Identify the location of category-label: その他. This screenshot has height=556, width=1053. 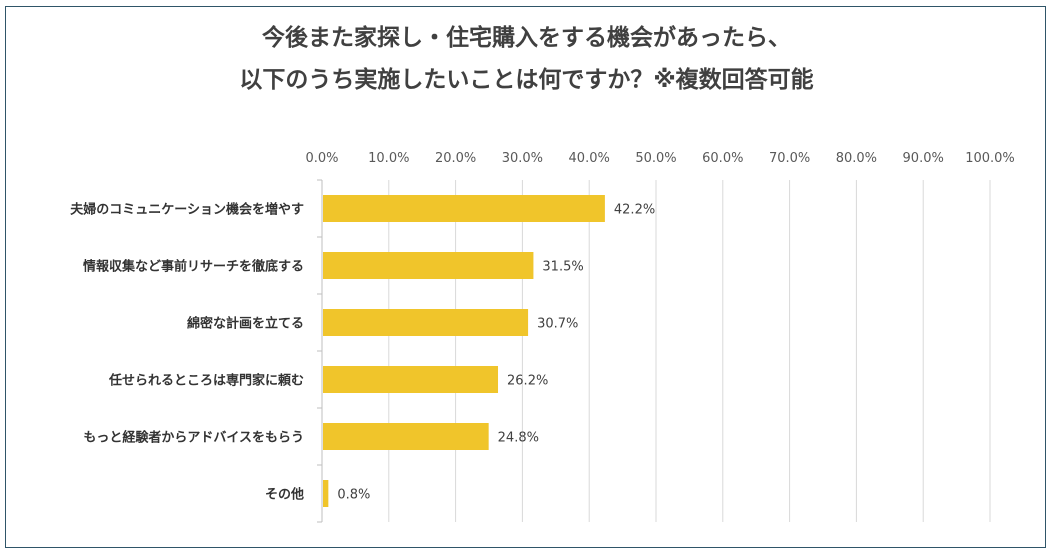
(284, 495).